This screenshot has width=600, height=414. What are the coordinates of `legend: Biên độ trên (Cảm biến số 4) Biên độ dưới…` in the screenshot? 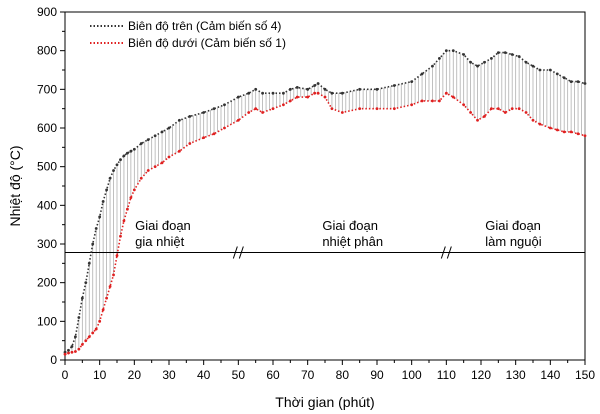 It's located at (188, 34).